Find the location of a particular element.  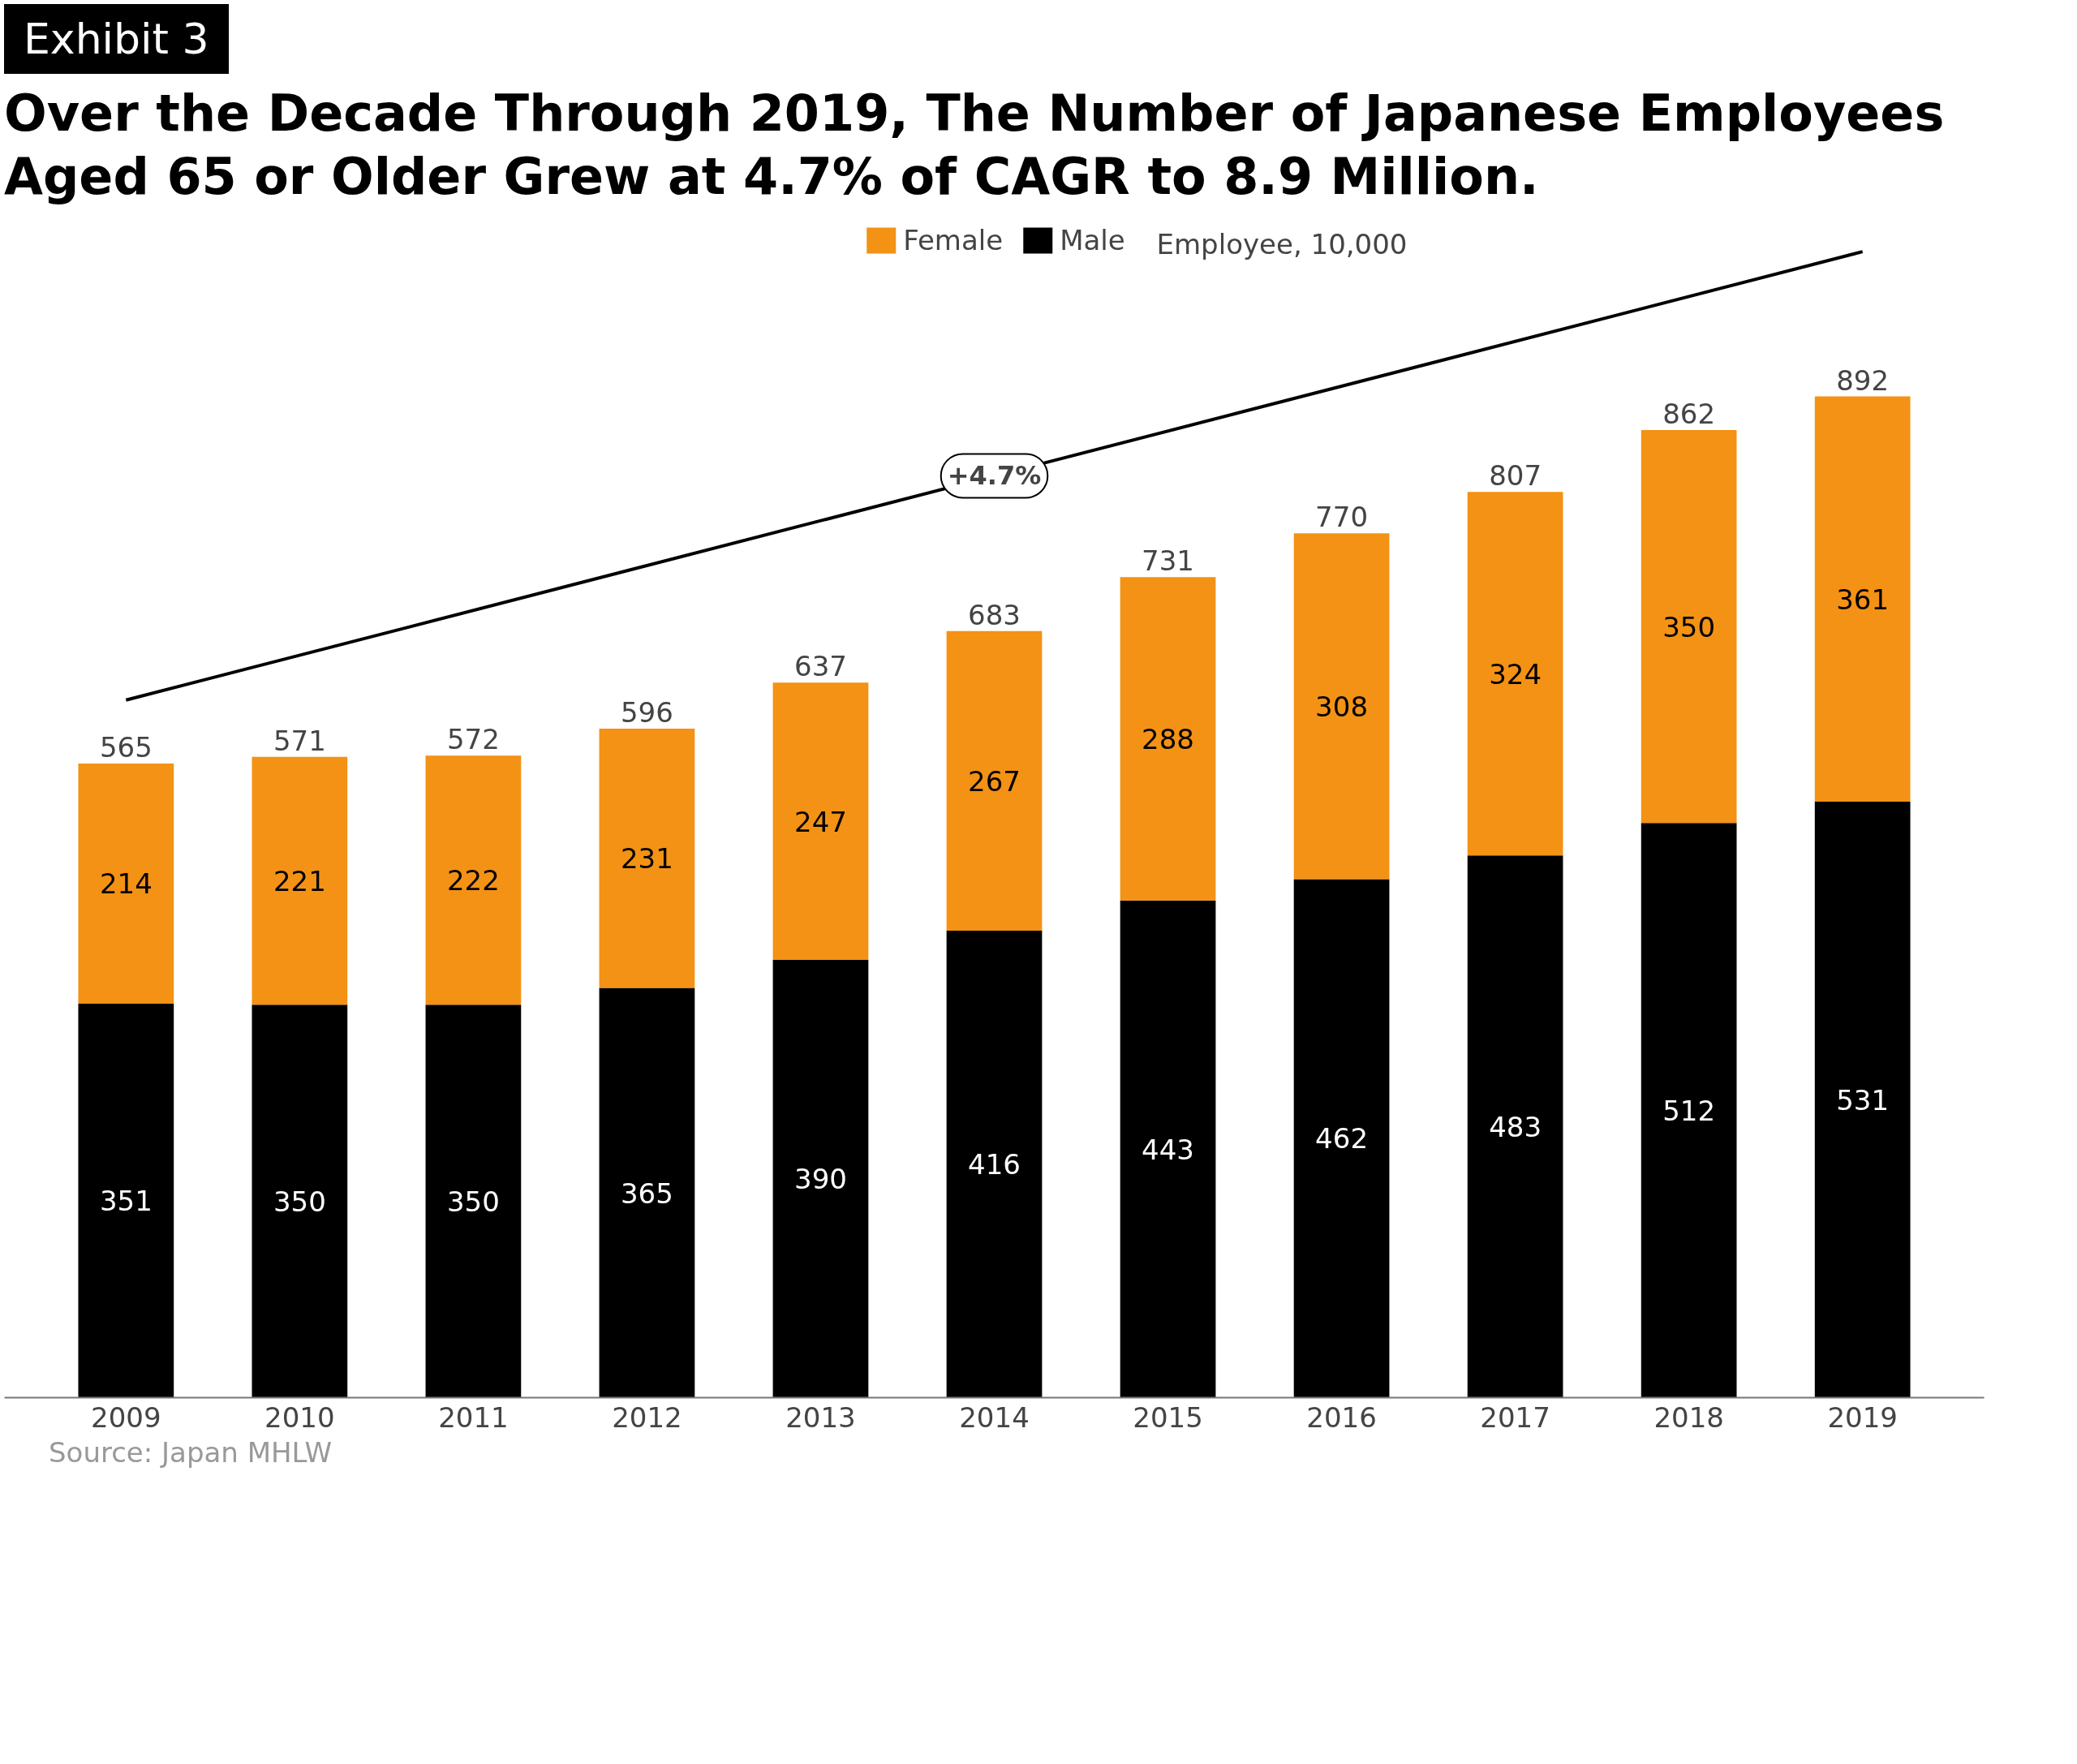

x-tick-label: 2009 is located at coordinates (126, 1417).